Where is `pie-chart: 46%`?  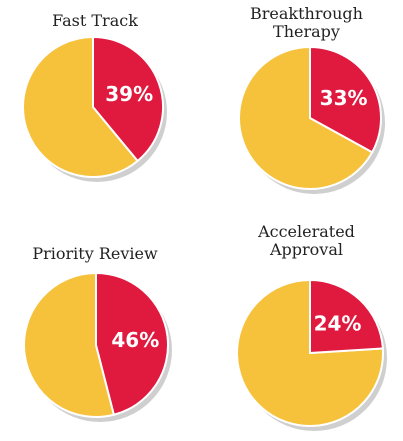
pie-chart: 46% is located at coordinates (97, 347).